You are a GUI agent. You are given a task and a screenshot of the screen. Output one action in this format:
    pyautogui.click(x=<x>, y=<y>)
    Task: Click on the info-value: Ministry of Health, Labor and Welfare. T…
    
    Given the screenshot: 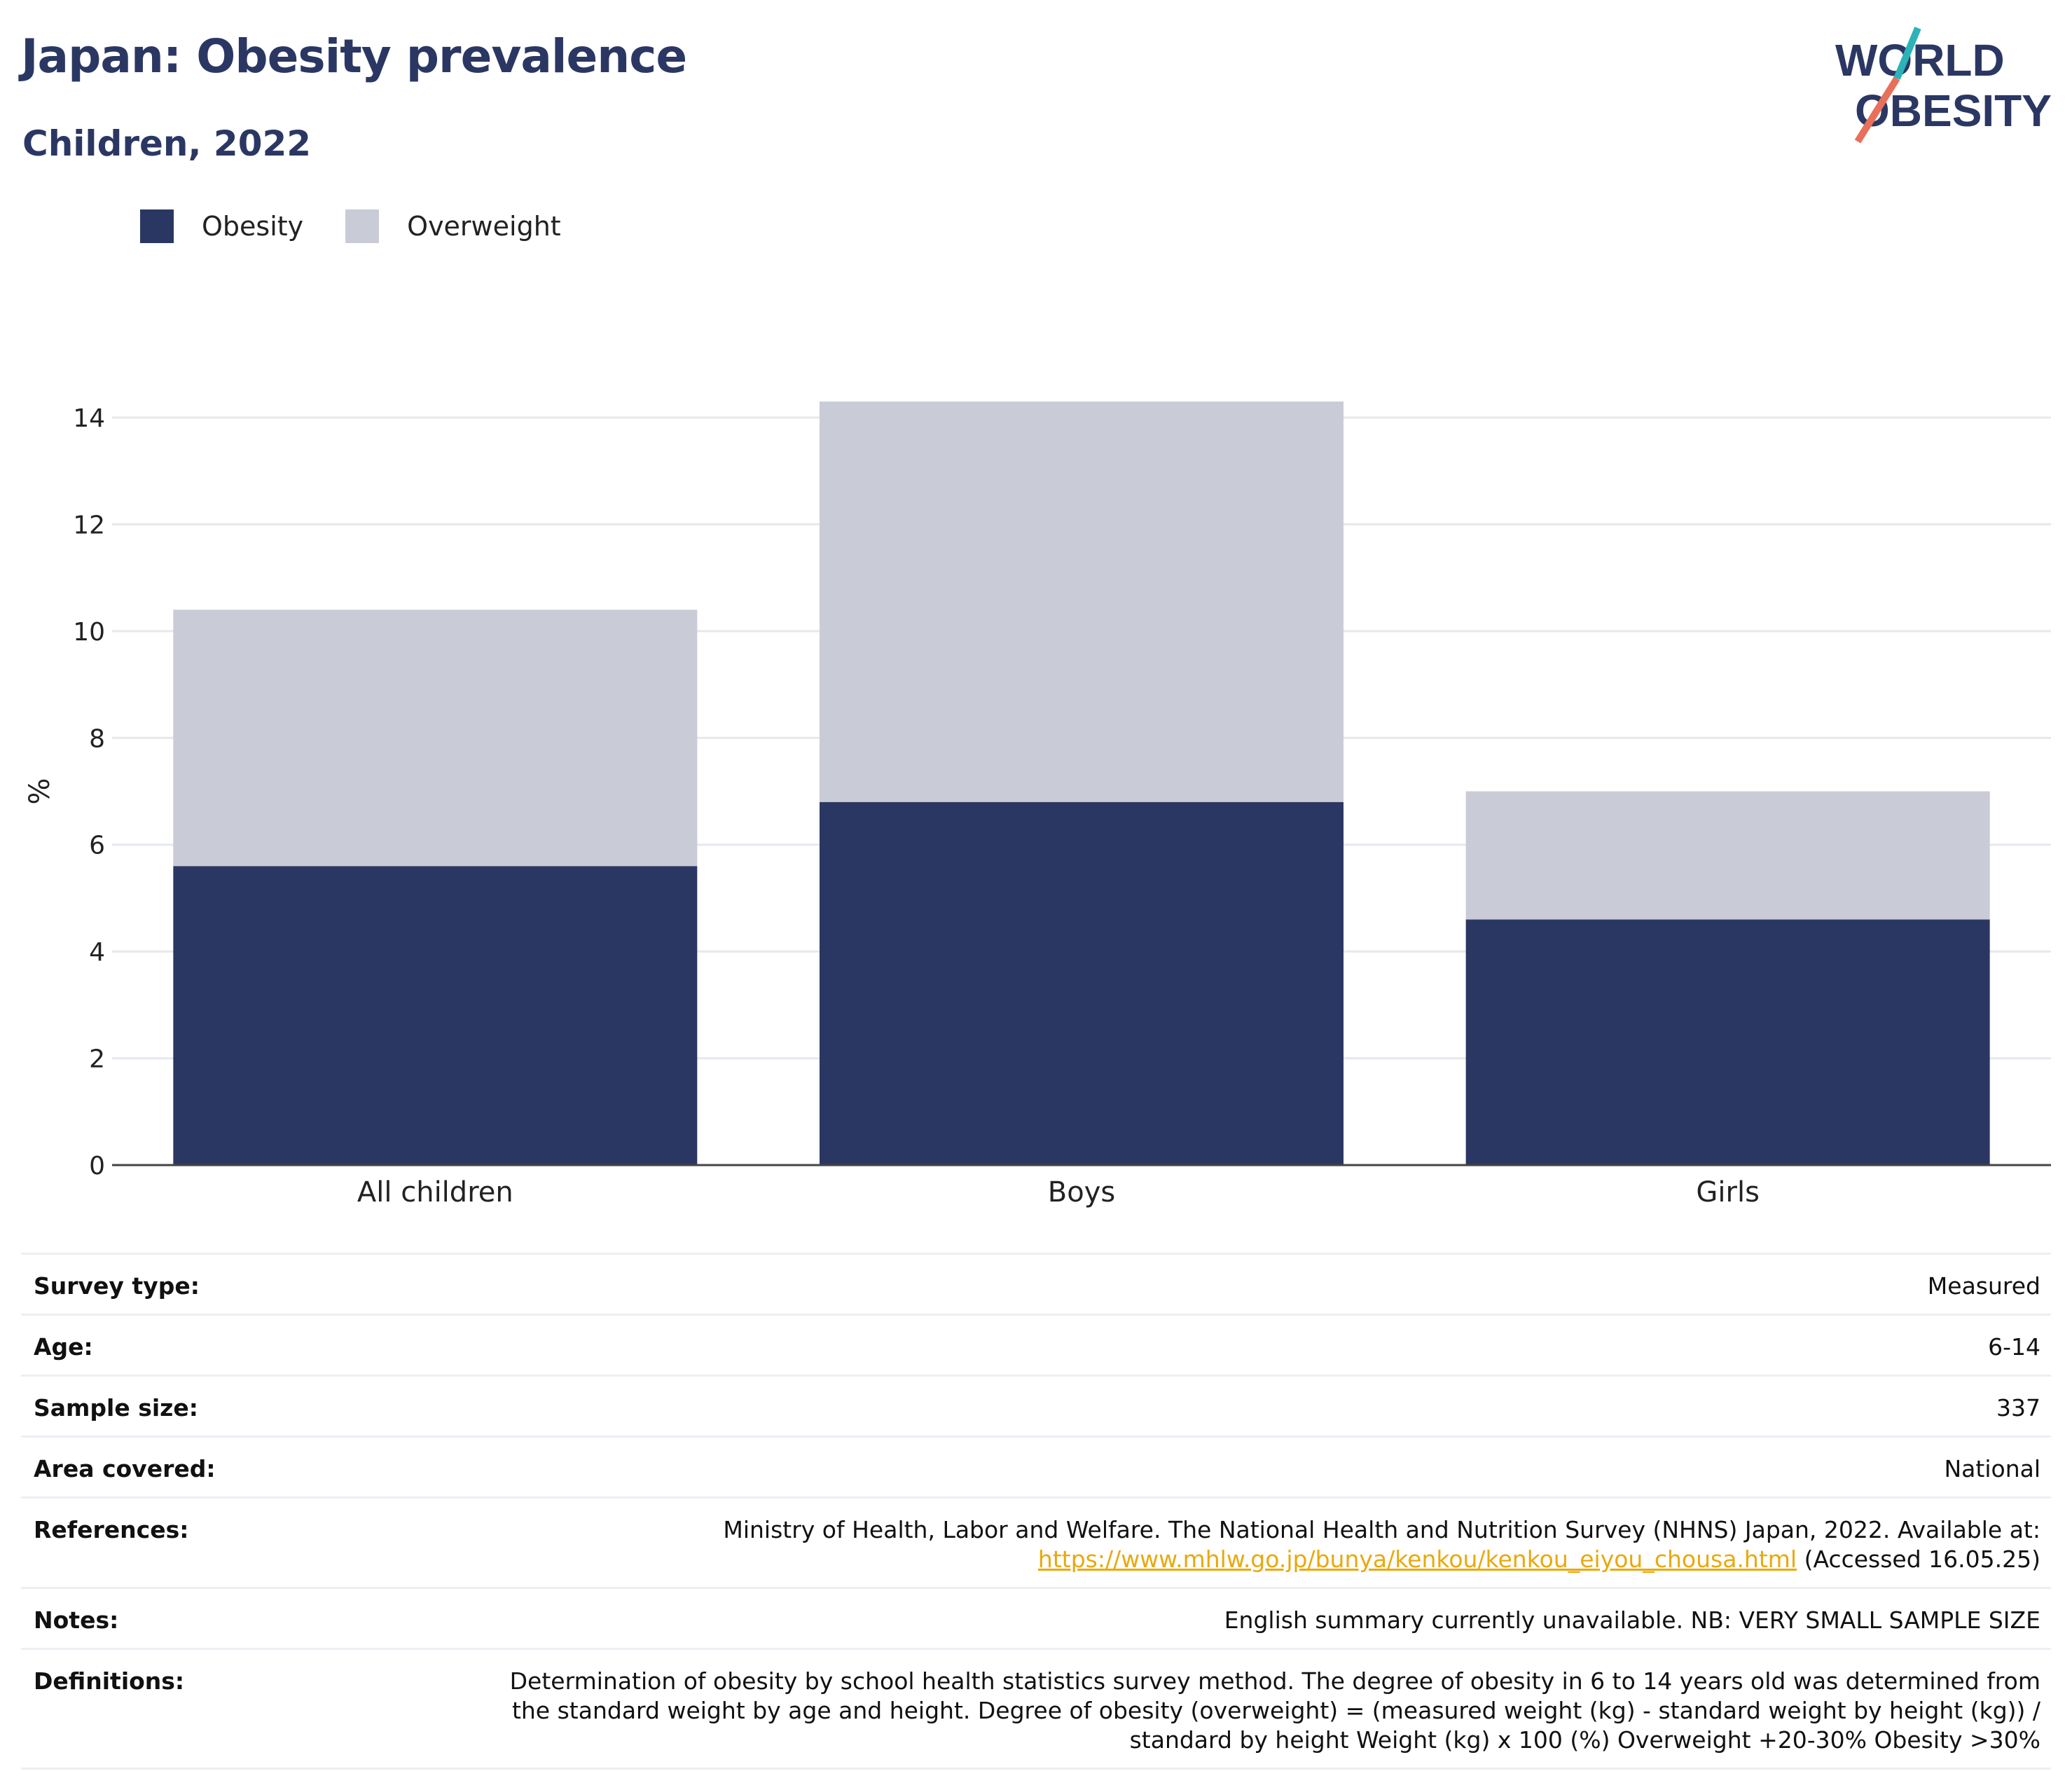 What is the action you would take?
    pyautogui.click(x=1382, y=1544)
    